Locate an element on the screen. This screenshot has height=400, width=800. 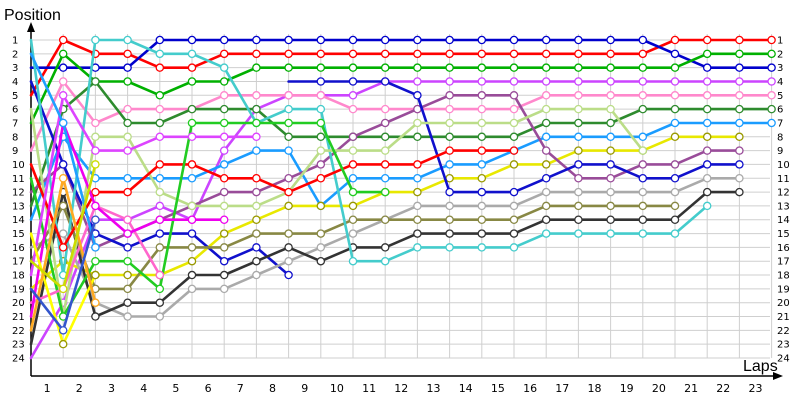
x-tick-label: 23 is located at coordinates (756, 388).